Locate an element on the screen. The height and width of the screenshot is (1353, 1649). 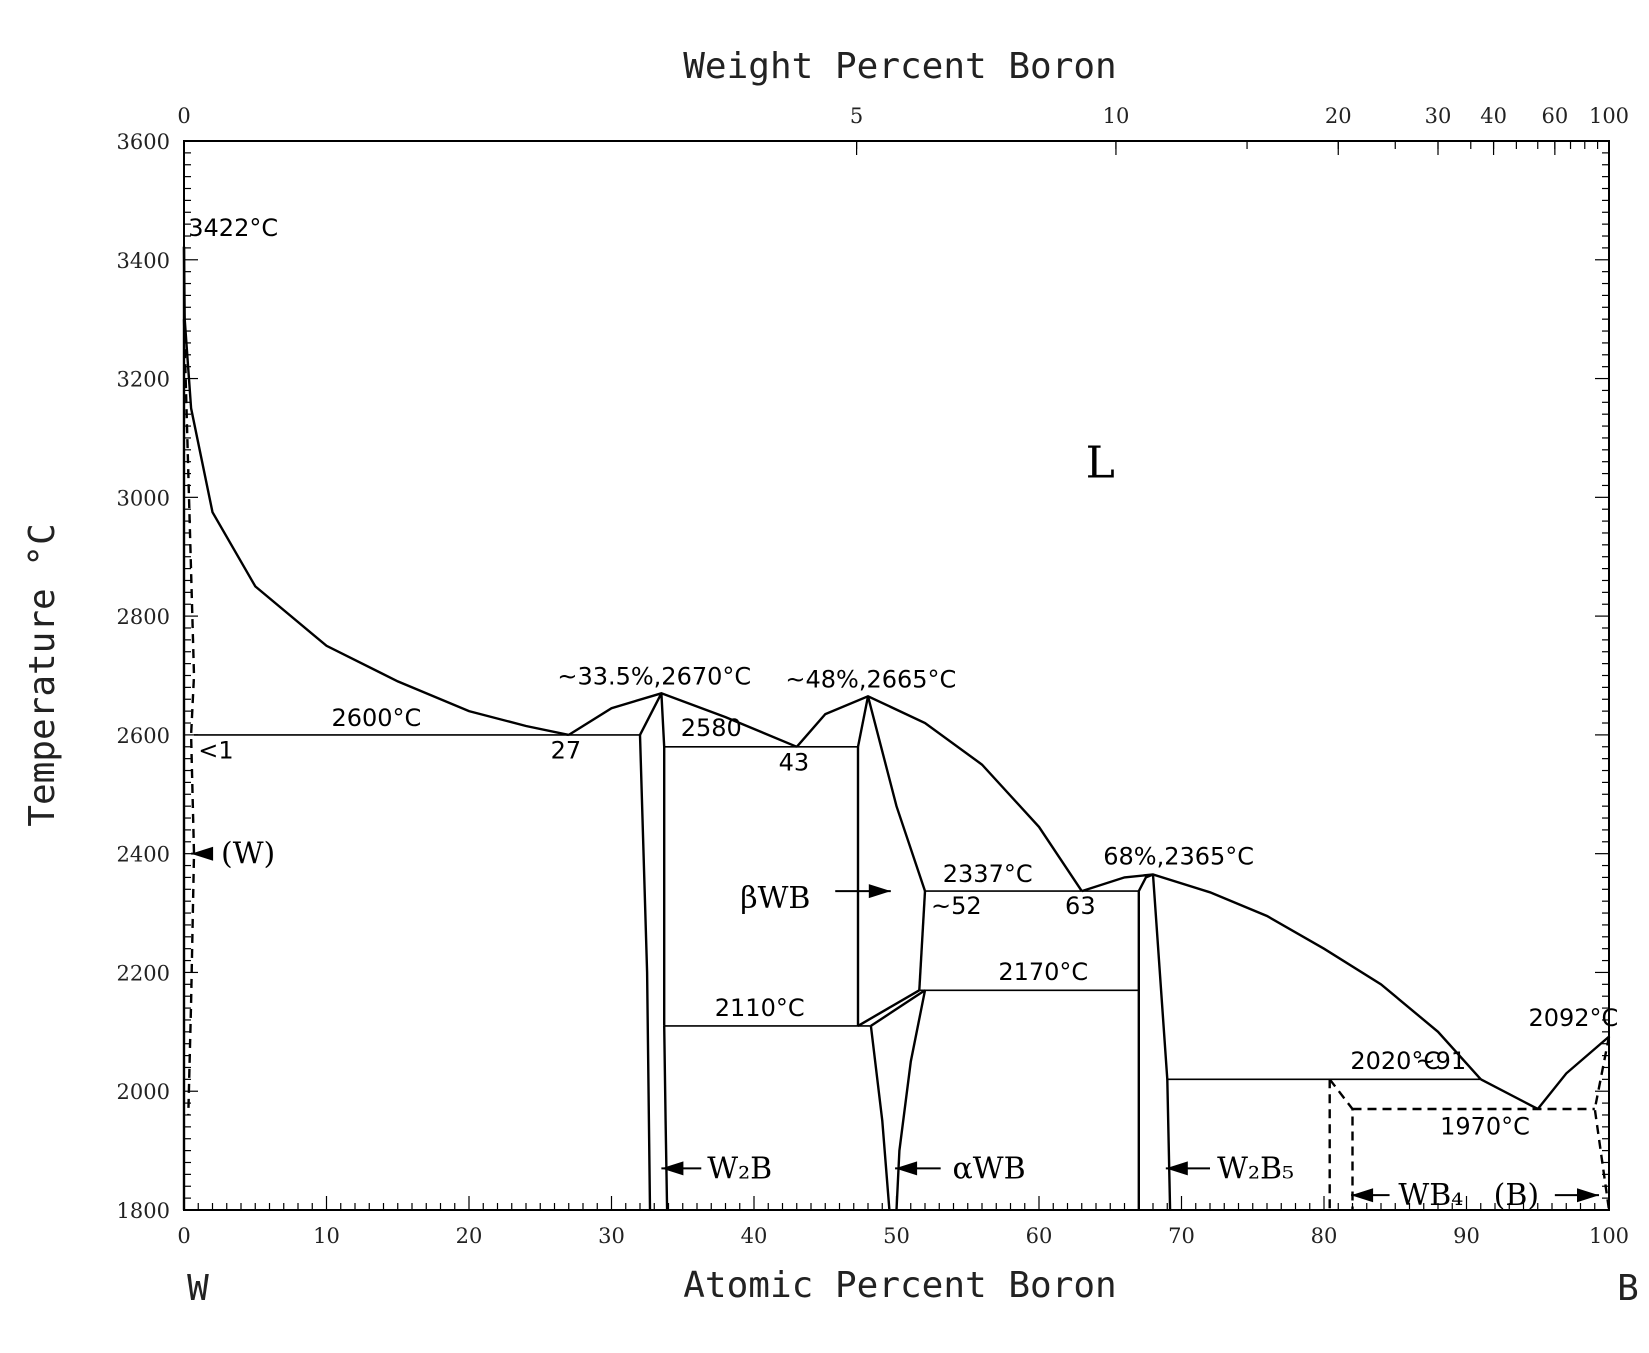
x-tick-label: 80 is located at coordinates (1324, 1236).